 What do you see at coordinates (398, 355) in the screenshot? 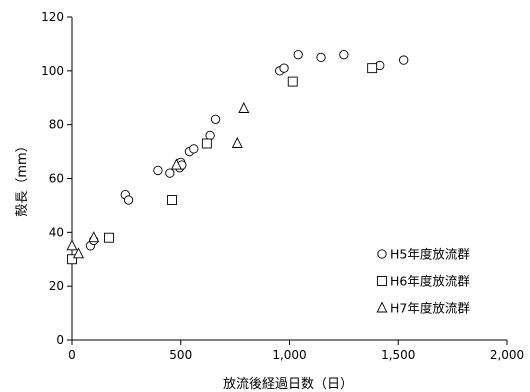
I see `x-tick-label: 1,500` at bounding box center [398, 355].